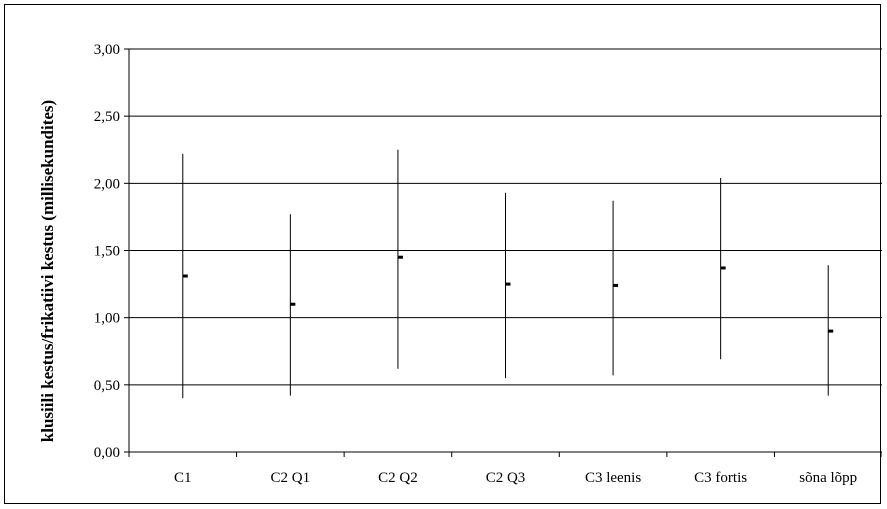 This screenshot has height=509, width=887. What do you see at coordinates (291, 478) in the screenshot?
I see `x-tick-label: C2 Q1` at bounding box center [291, 478].